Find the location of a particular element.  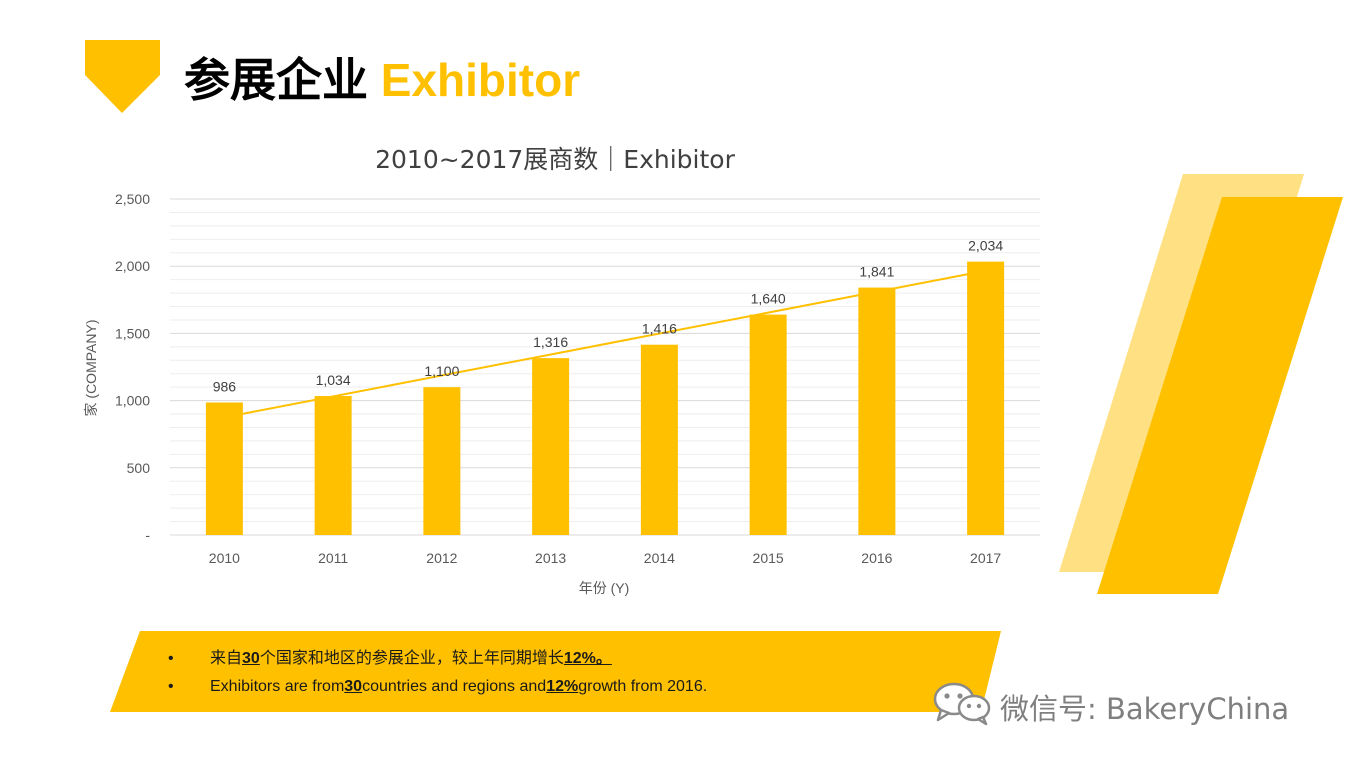

x-tick-label-2017: 2017 is located at coordinates (985, 558).